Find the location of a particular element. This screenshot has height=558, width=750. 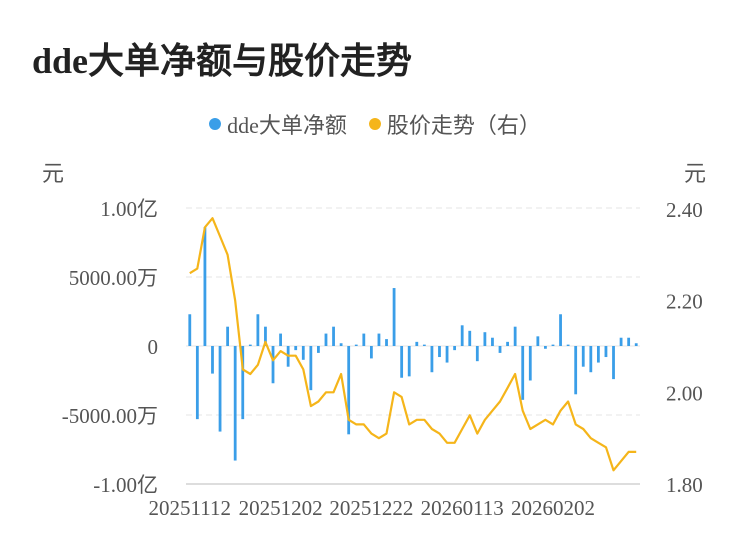

legend-dot-price is located at coordinates (374, 124).